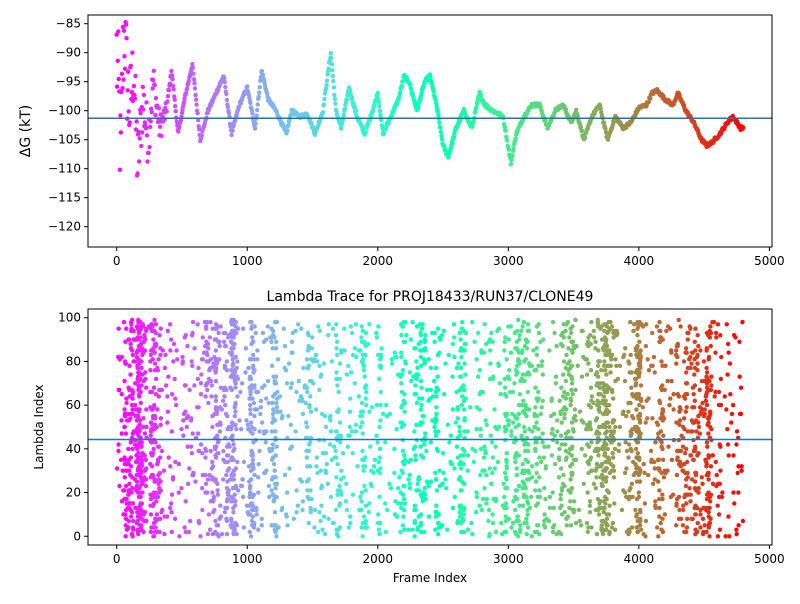 The height and width of the screenshot is (604, 800). I want to click on delta-g-y-tick-label: −110, so click(64, 169).